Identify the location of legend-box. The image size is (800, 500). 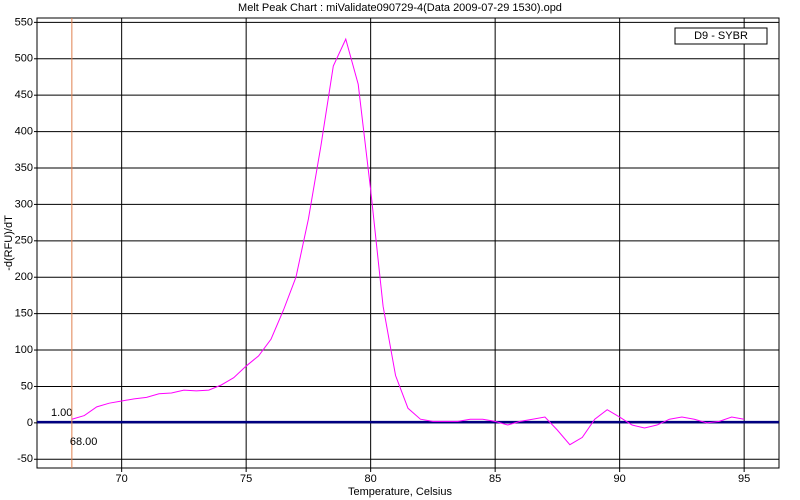
(721, 36).